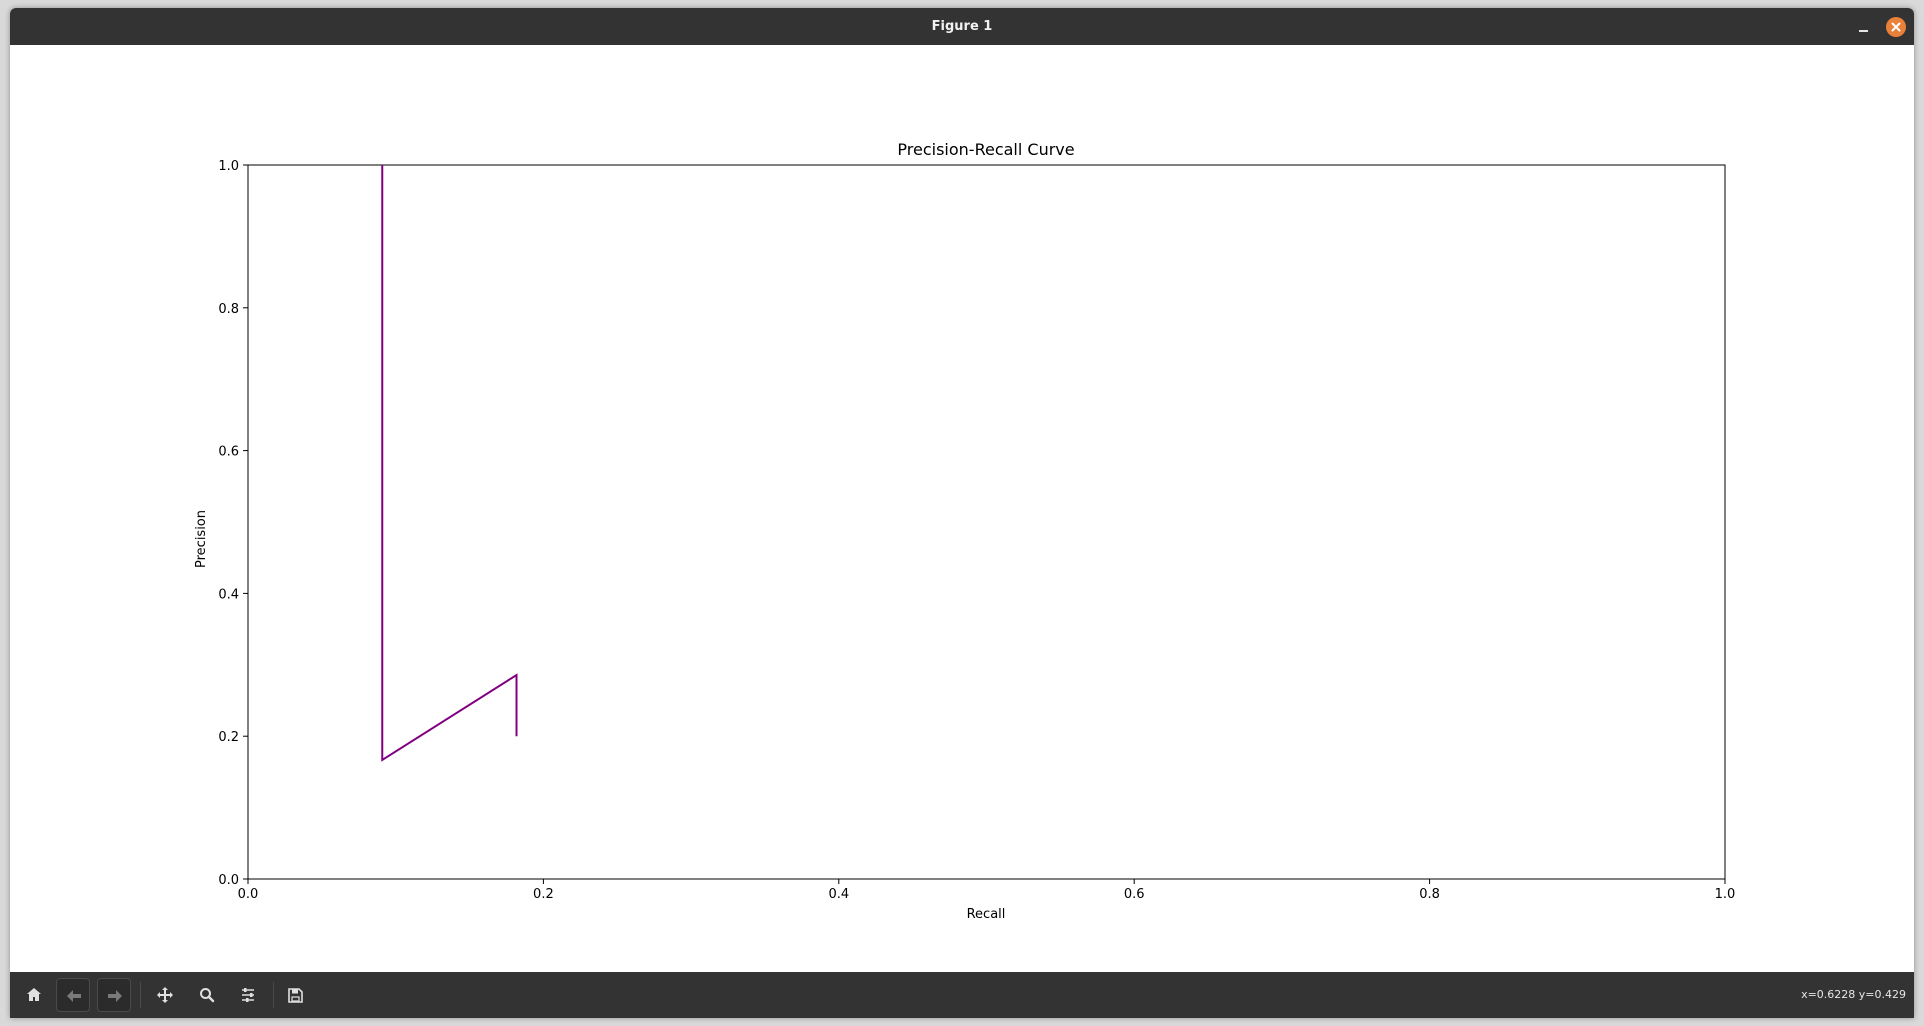 Image resolution: width=1924 pixels, height=1026 pixels. Describe the element at coordinates (201, 539) in the screenshot. I see `y-axis-label: Precision` at that location.